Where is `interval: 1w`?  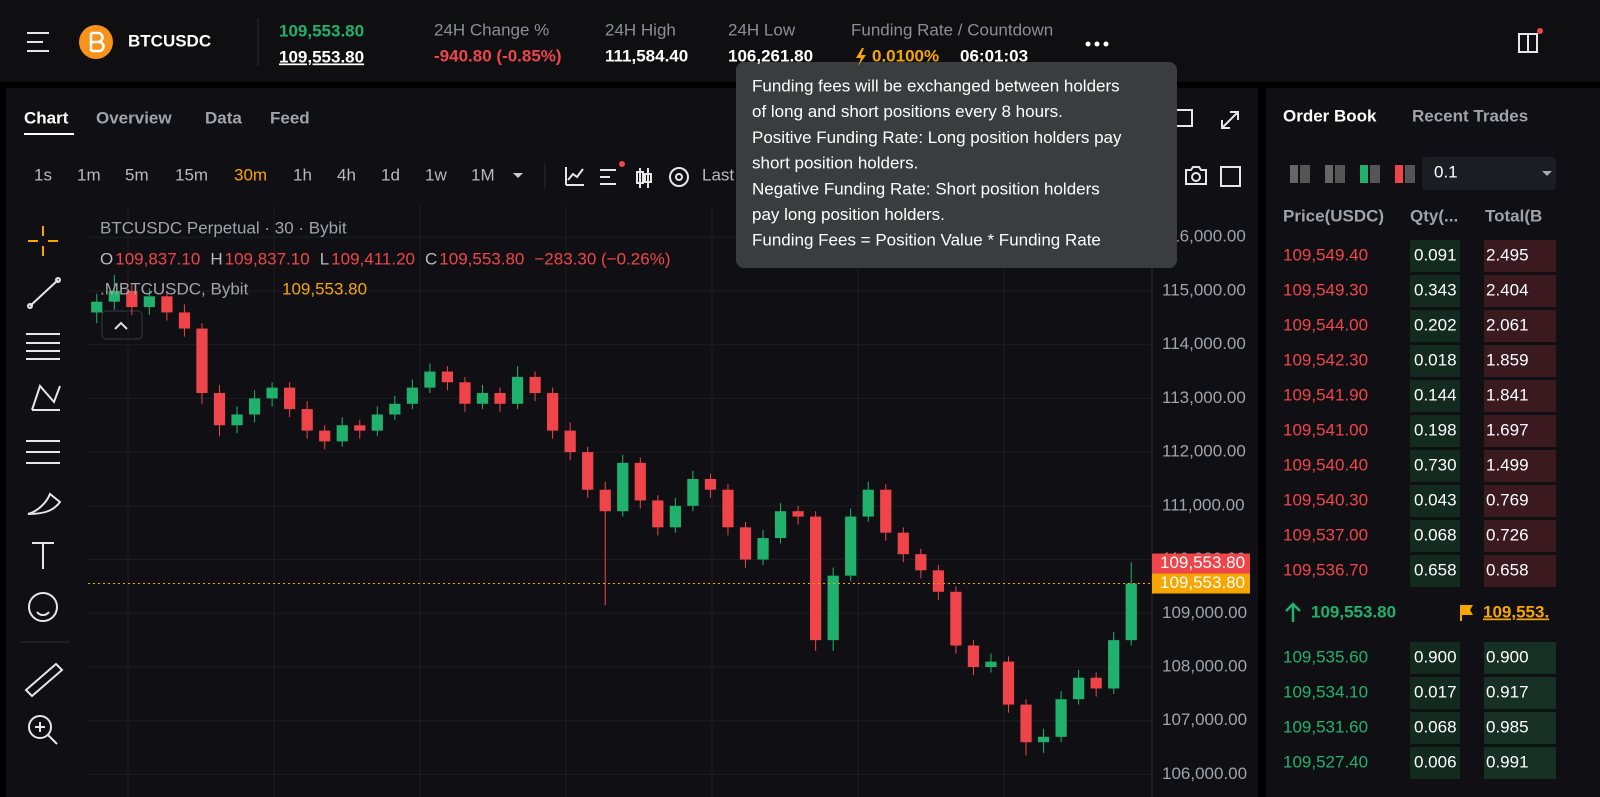
interval: 1w is located at coordinates (436, 174).